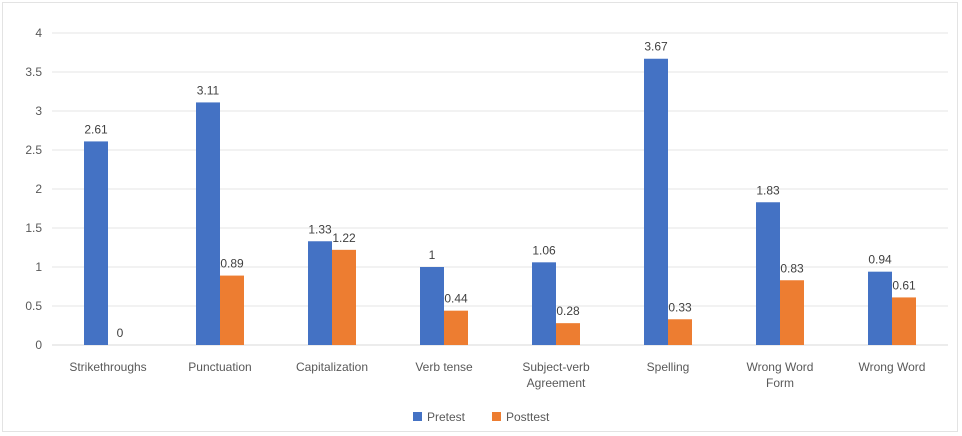  I want to click on data-label: 0.44, so click(456, 299).